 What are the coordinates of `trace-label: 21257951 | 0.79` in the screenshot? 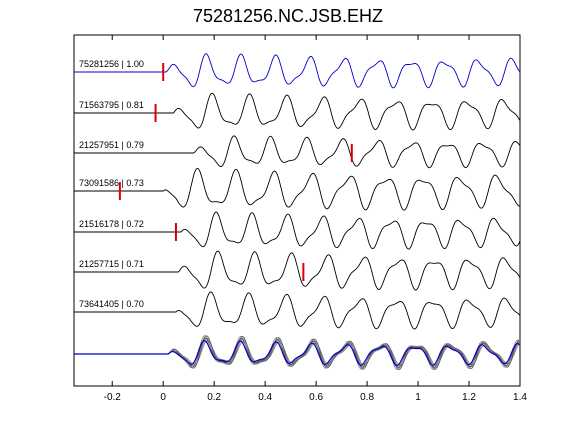 It's located at (111, 145).